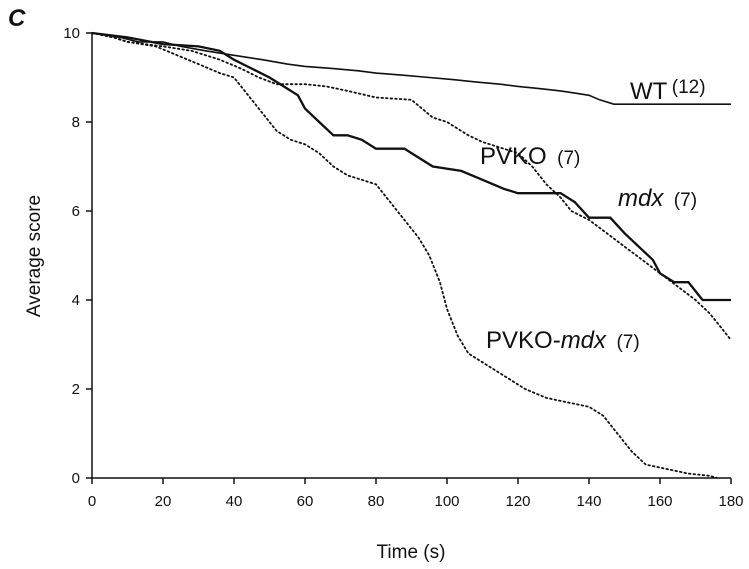 The width and height of the screenshot is (749, 569). I want to click on x-tick-label: 140, so click(588, 501).